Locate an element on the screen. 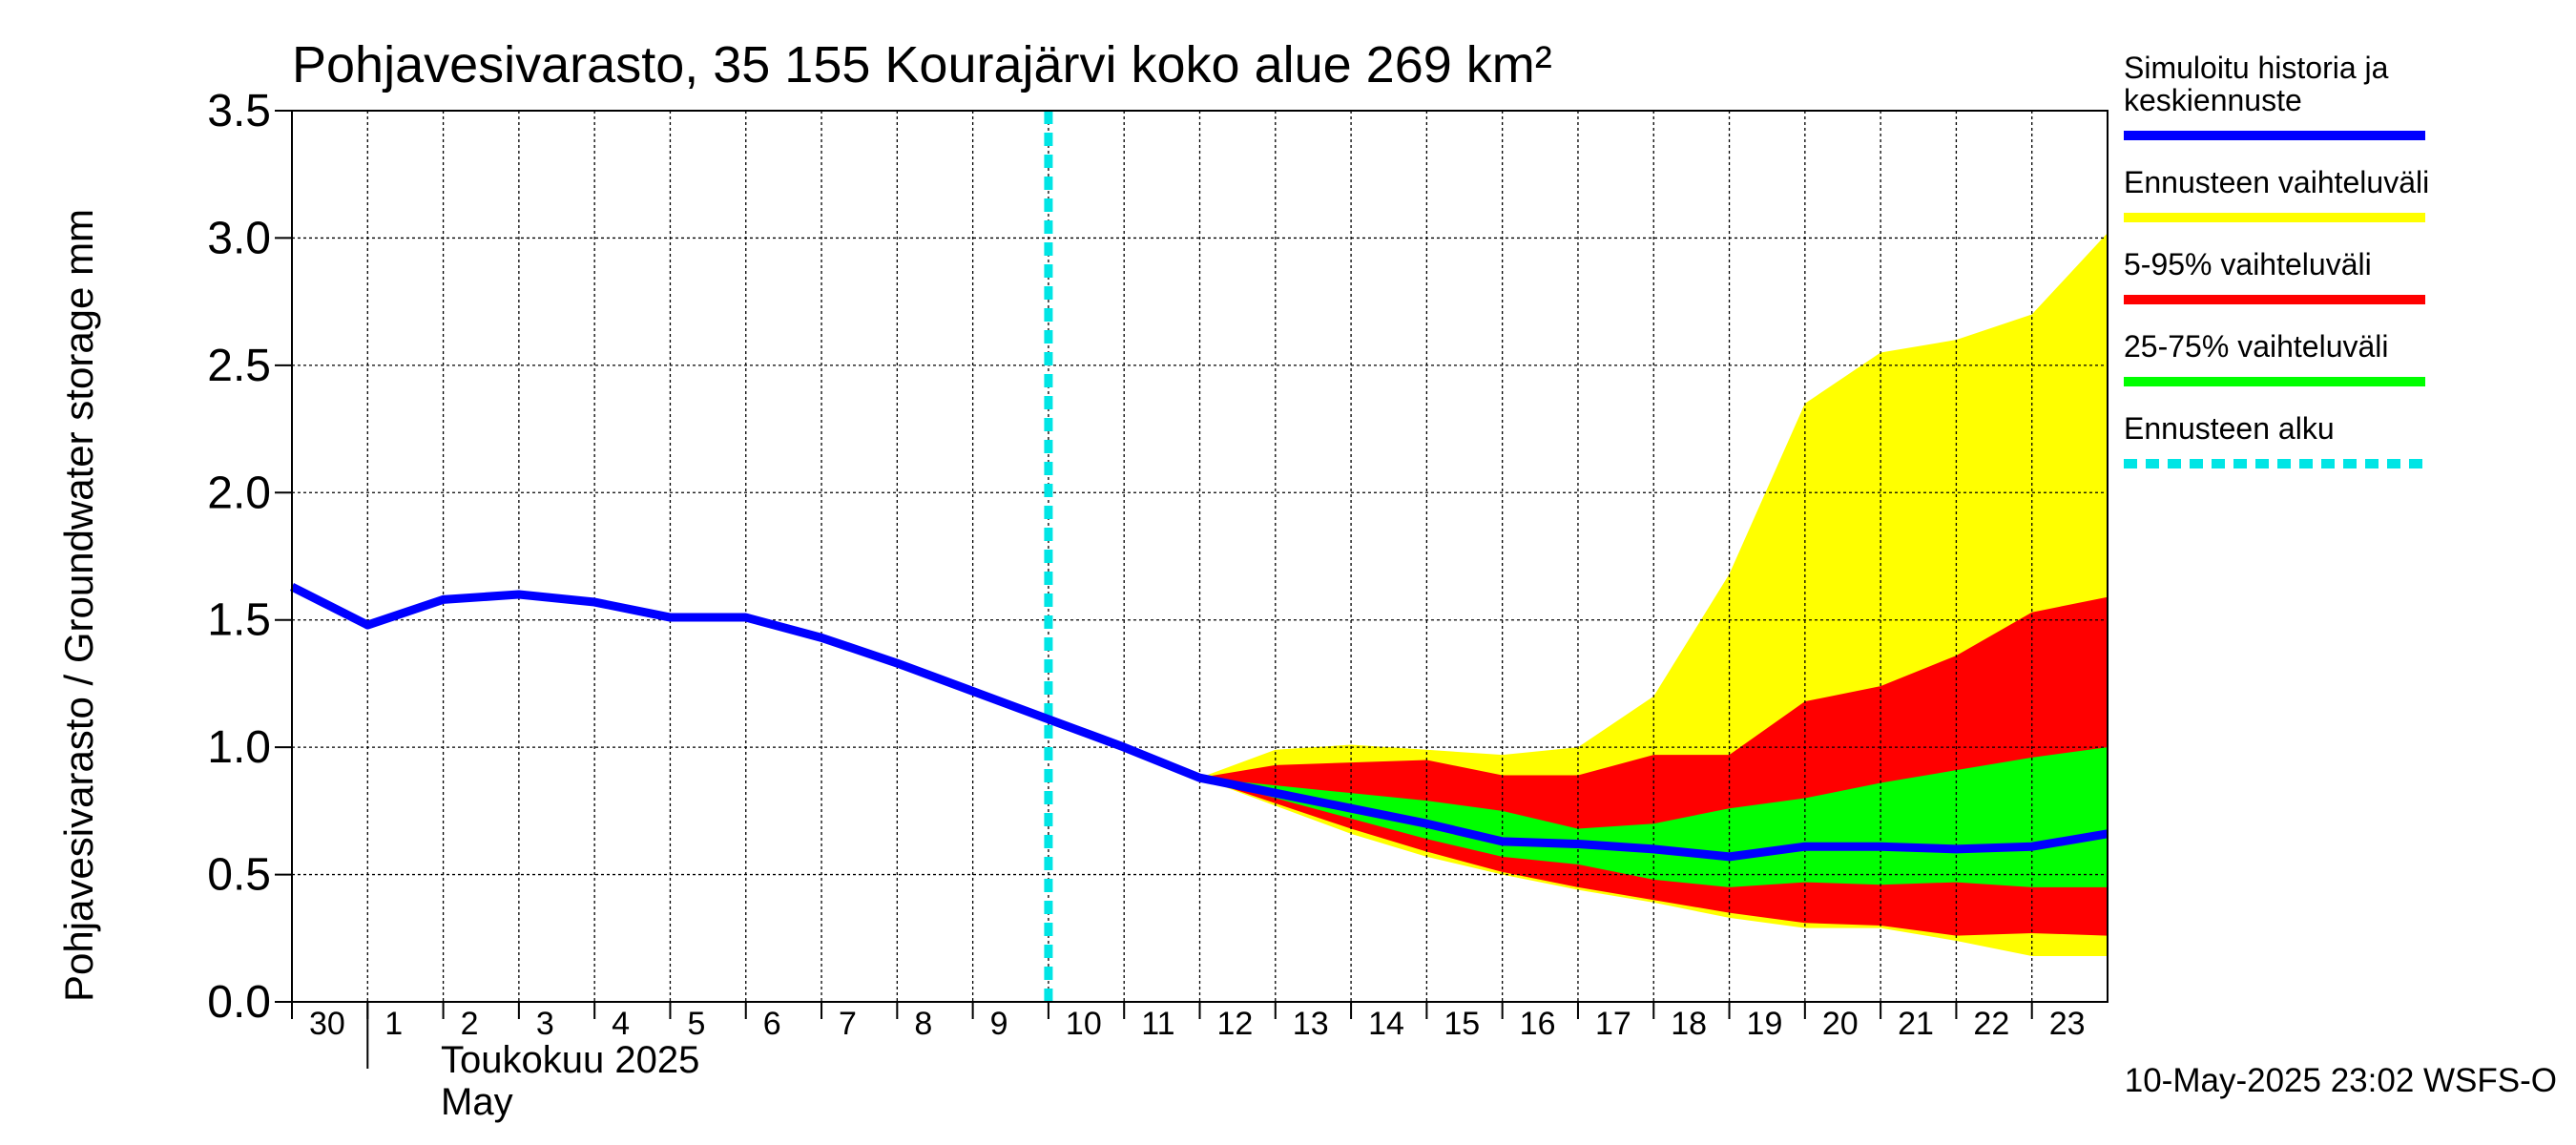  x-tick-label: 23 is located at coordinates (2067, 1024).